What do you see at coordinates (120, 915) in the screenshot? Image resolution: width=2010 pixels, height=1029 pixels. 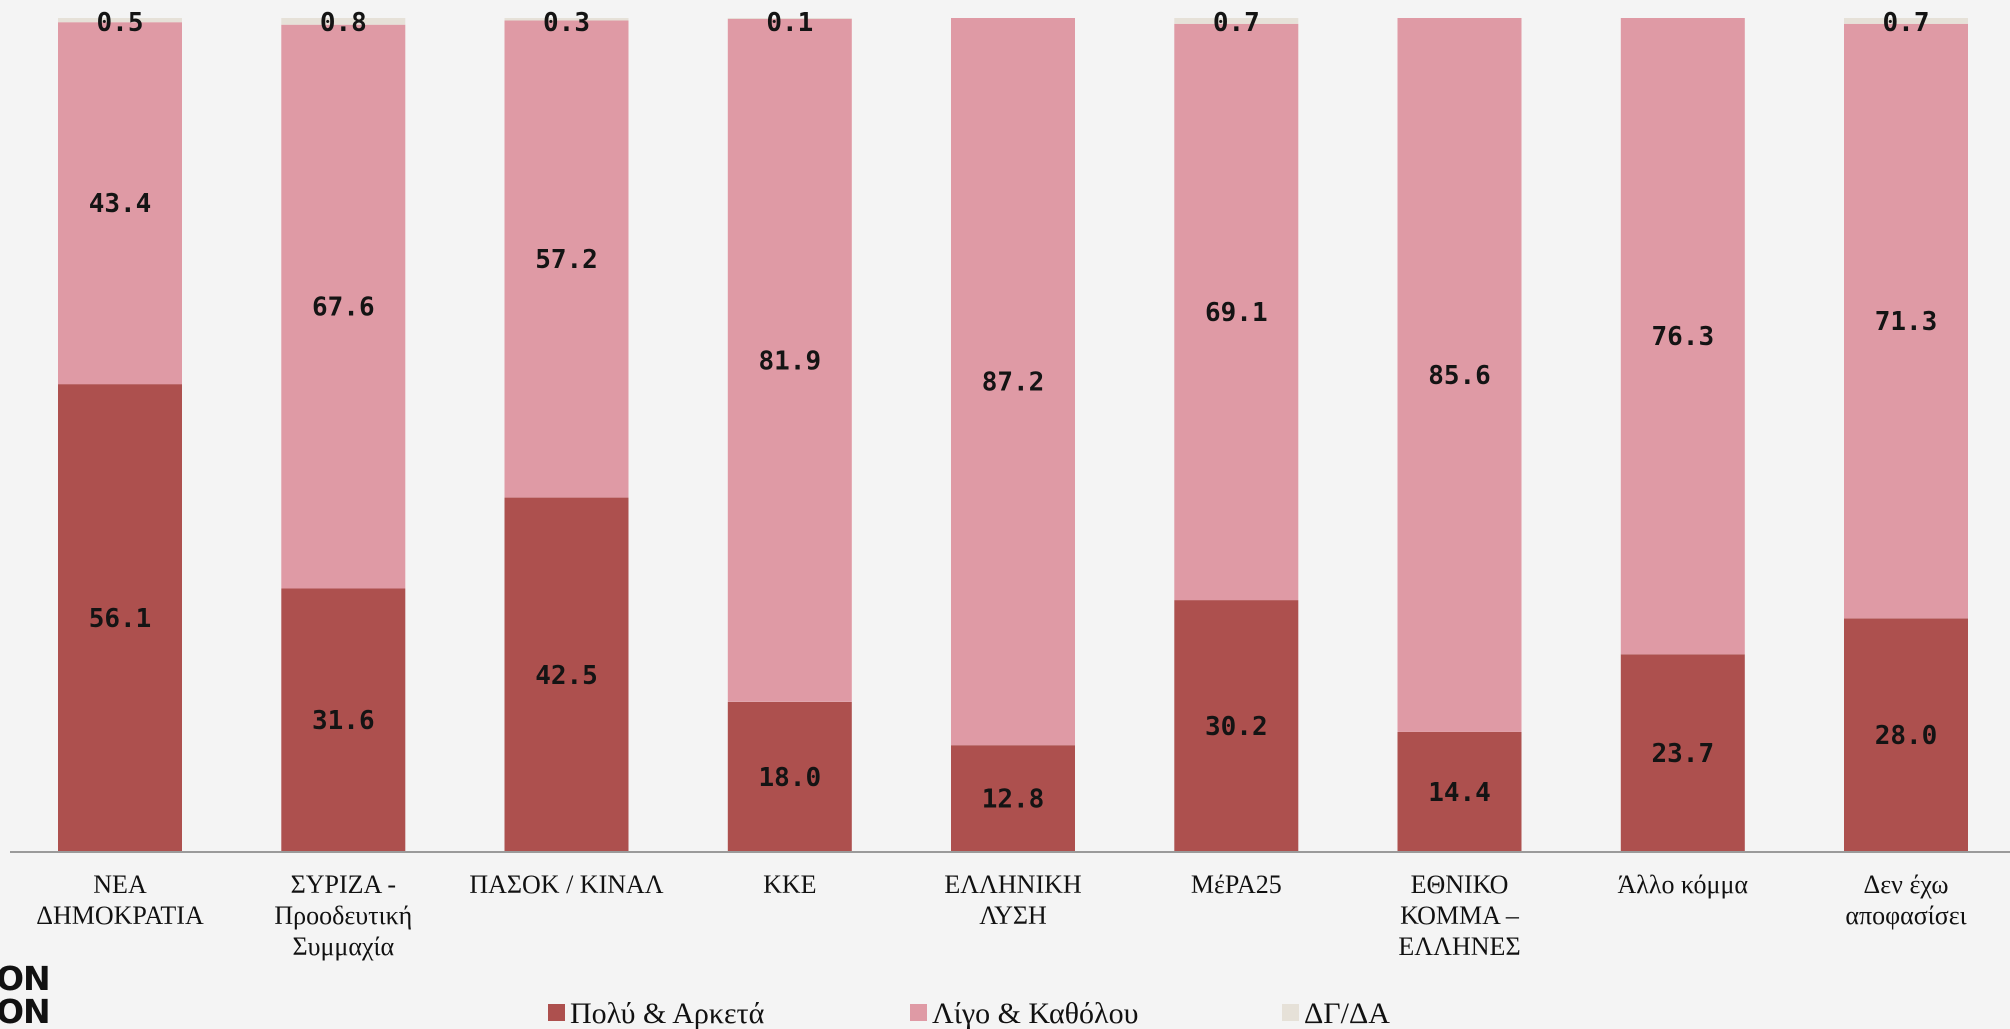 I see `category-label-0-line-1: ΔΗΜΟΚΡΑΤΙΑ` at bounding box center [120, 915].